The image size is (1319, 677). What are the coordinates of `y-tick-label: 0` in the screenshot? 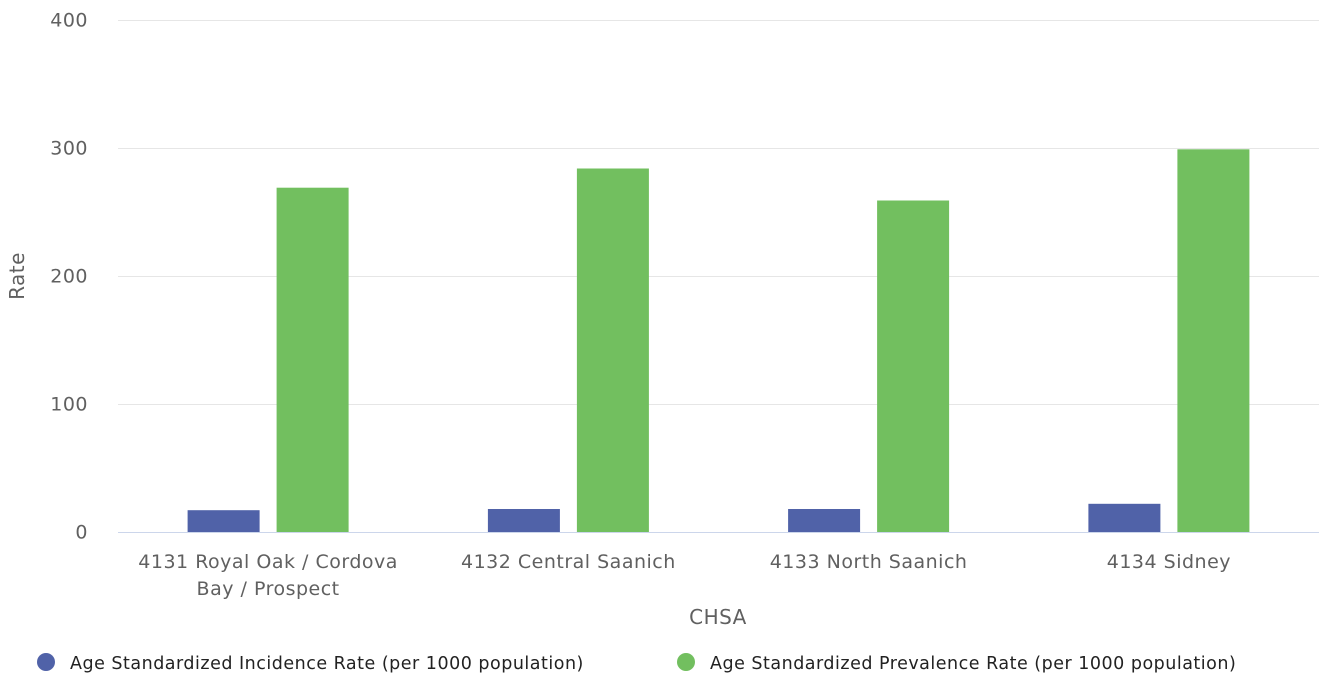 It's located at (81, 533).